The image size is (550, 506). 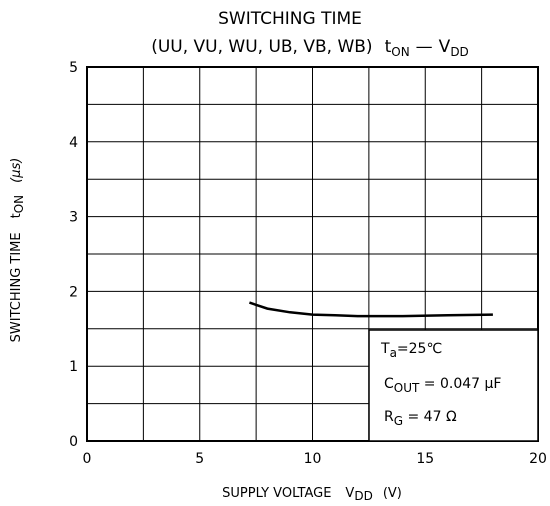 What do you see at coordinates (398, 421) in the screenshot?
I see `annotation-part: G` at bounding box center [398, 421].